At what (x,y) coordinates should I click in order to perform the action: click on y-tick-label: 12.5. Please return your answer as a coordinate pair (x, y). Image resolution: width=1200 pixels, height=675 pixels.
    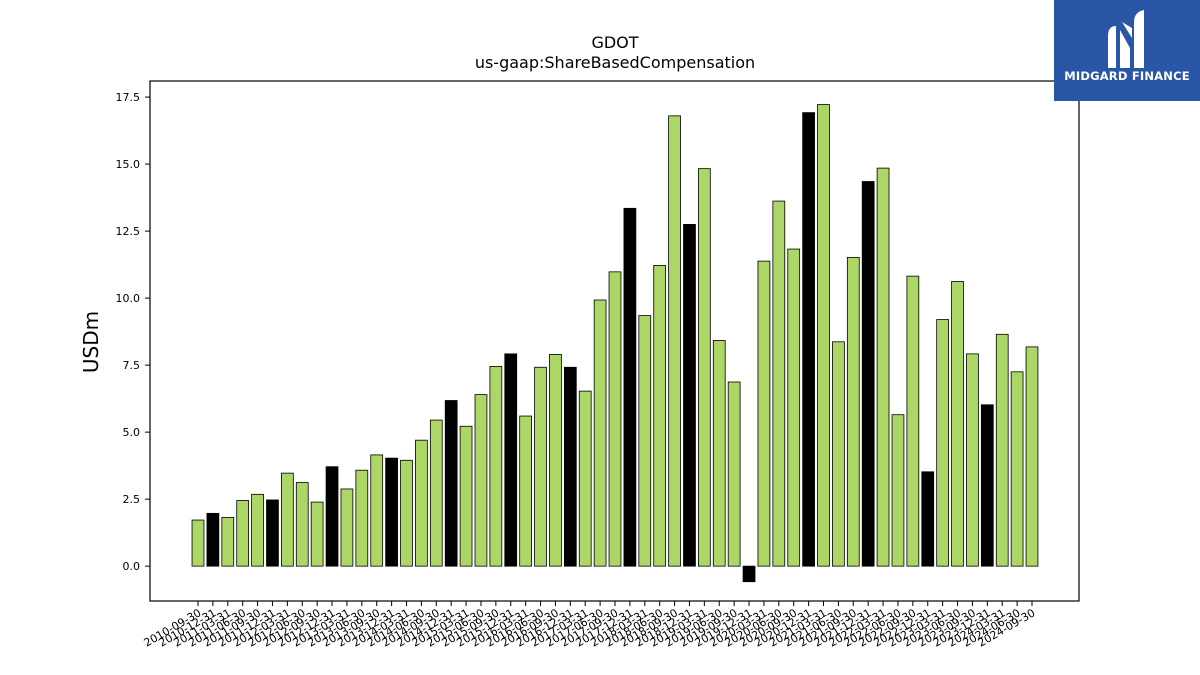
    Looking at the image, I should click on (128, 231).